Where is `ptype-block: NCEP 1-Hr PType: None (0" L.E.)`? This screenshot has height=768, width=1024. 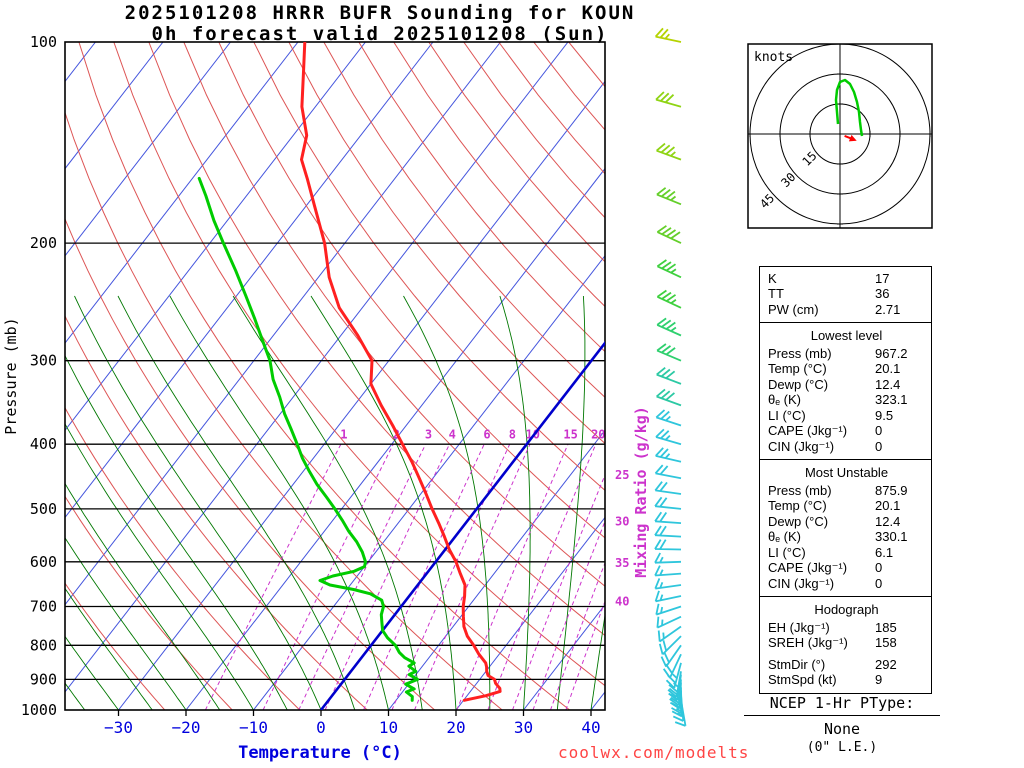
ptype-block: NCEP 1-Hr PType: None (0" L.E.) is located at coordinates (842, 724).